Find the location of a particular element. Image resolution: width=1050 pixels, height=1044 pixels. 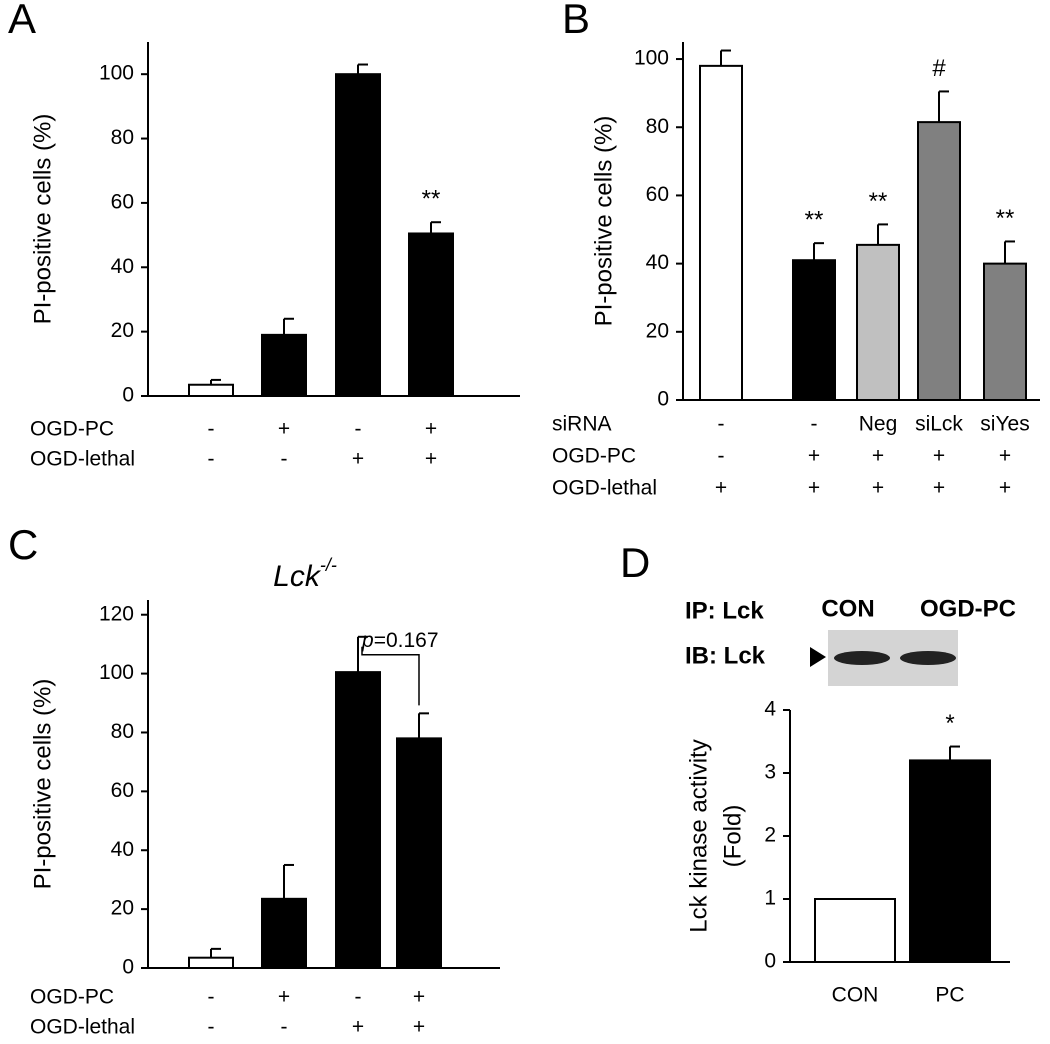

condition-label: siRNA is located at coordinates (582, 424).